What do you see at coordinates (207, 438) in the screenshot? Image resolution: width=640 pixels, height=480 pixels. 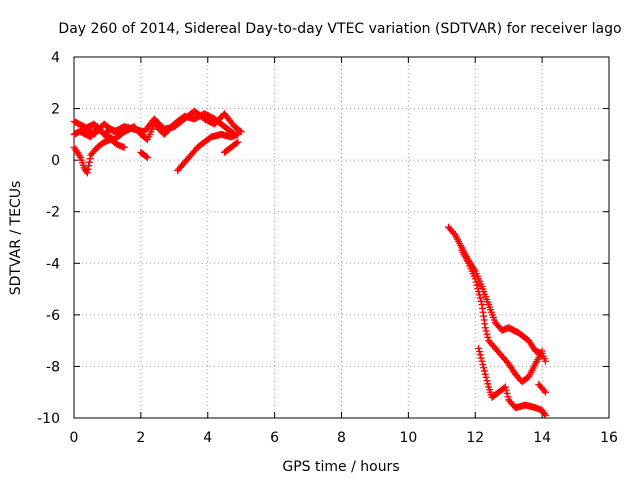 I see `x-tick-label: 4` at bounding box center [207, 438].